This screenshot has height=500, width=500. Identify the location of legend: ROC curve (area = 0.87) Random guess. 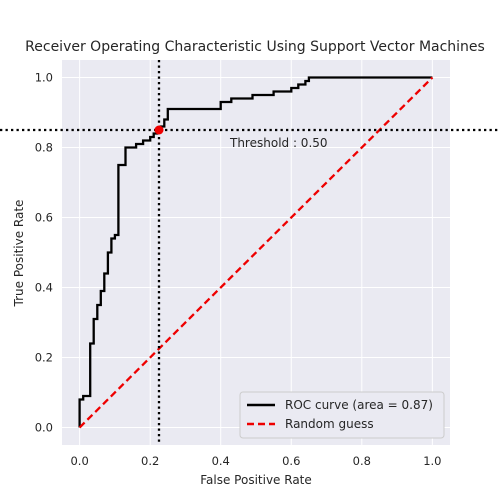
(342, 415).